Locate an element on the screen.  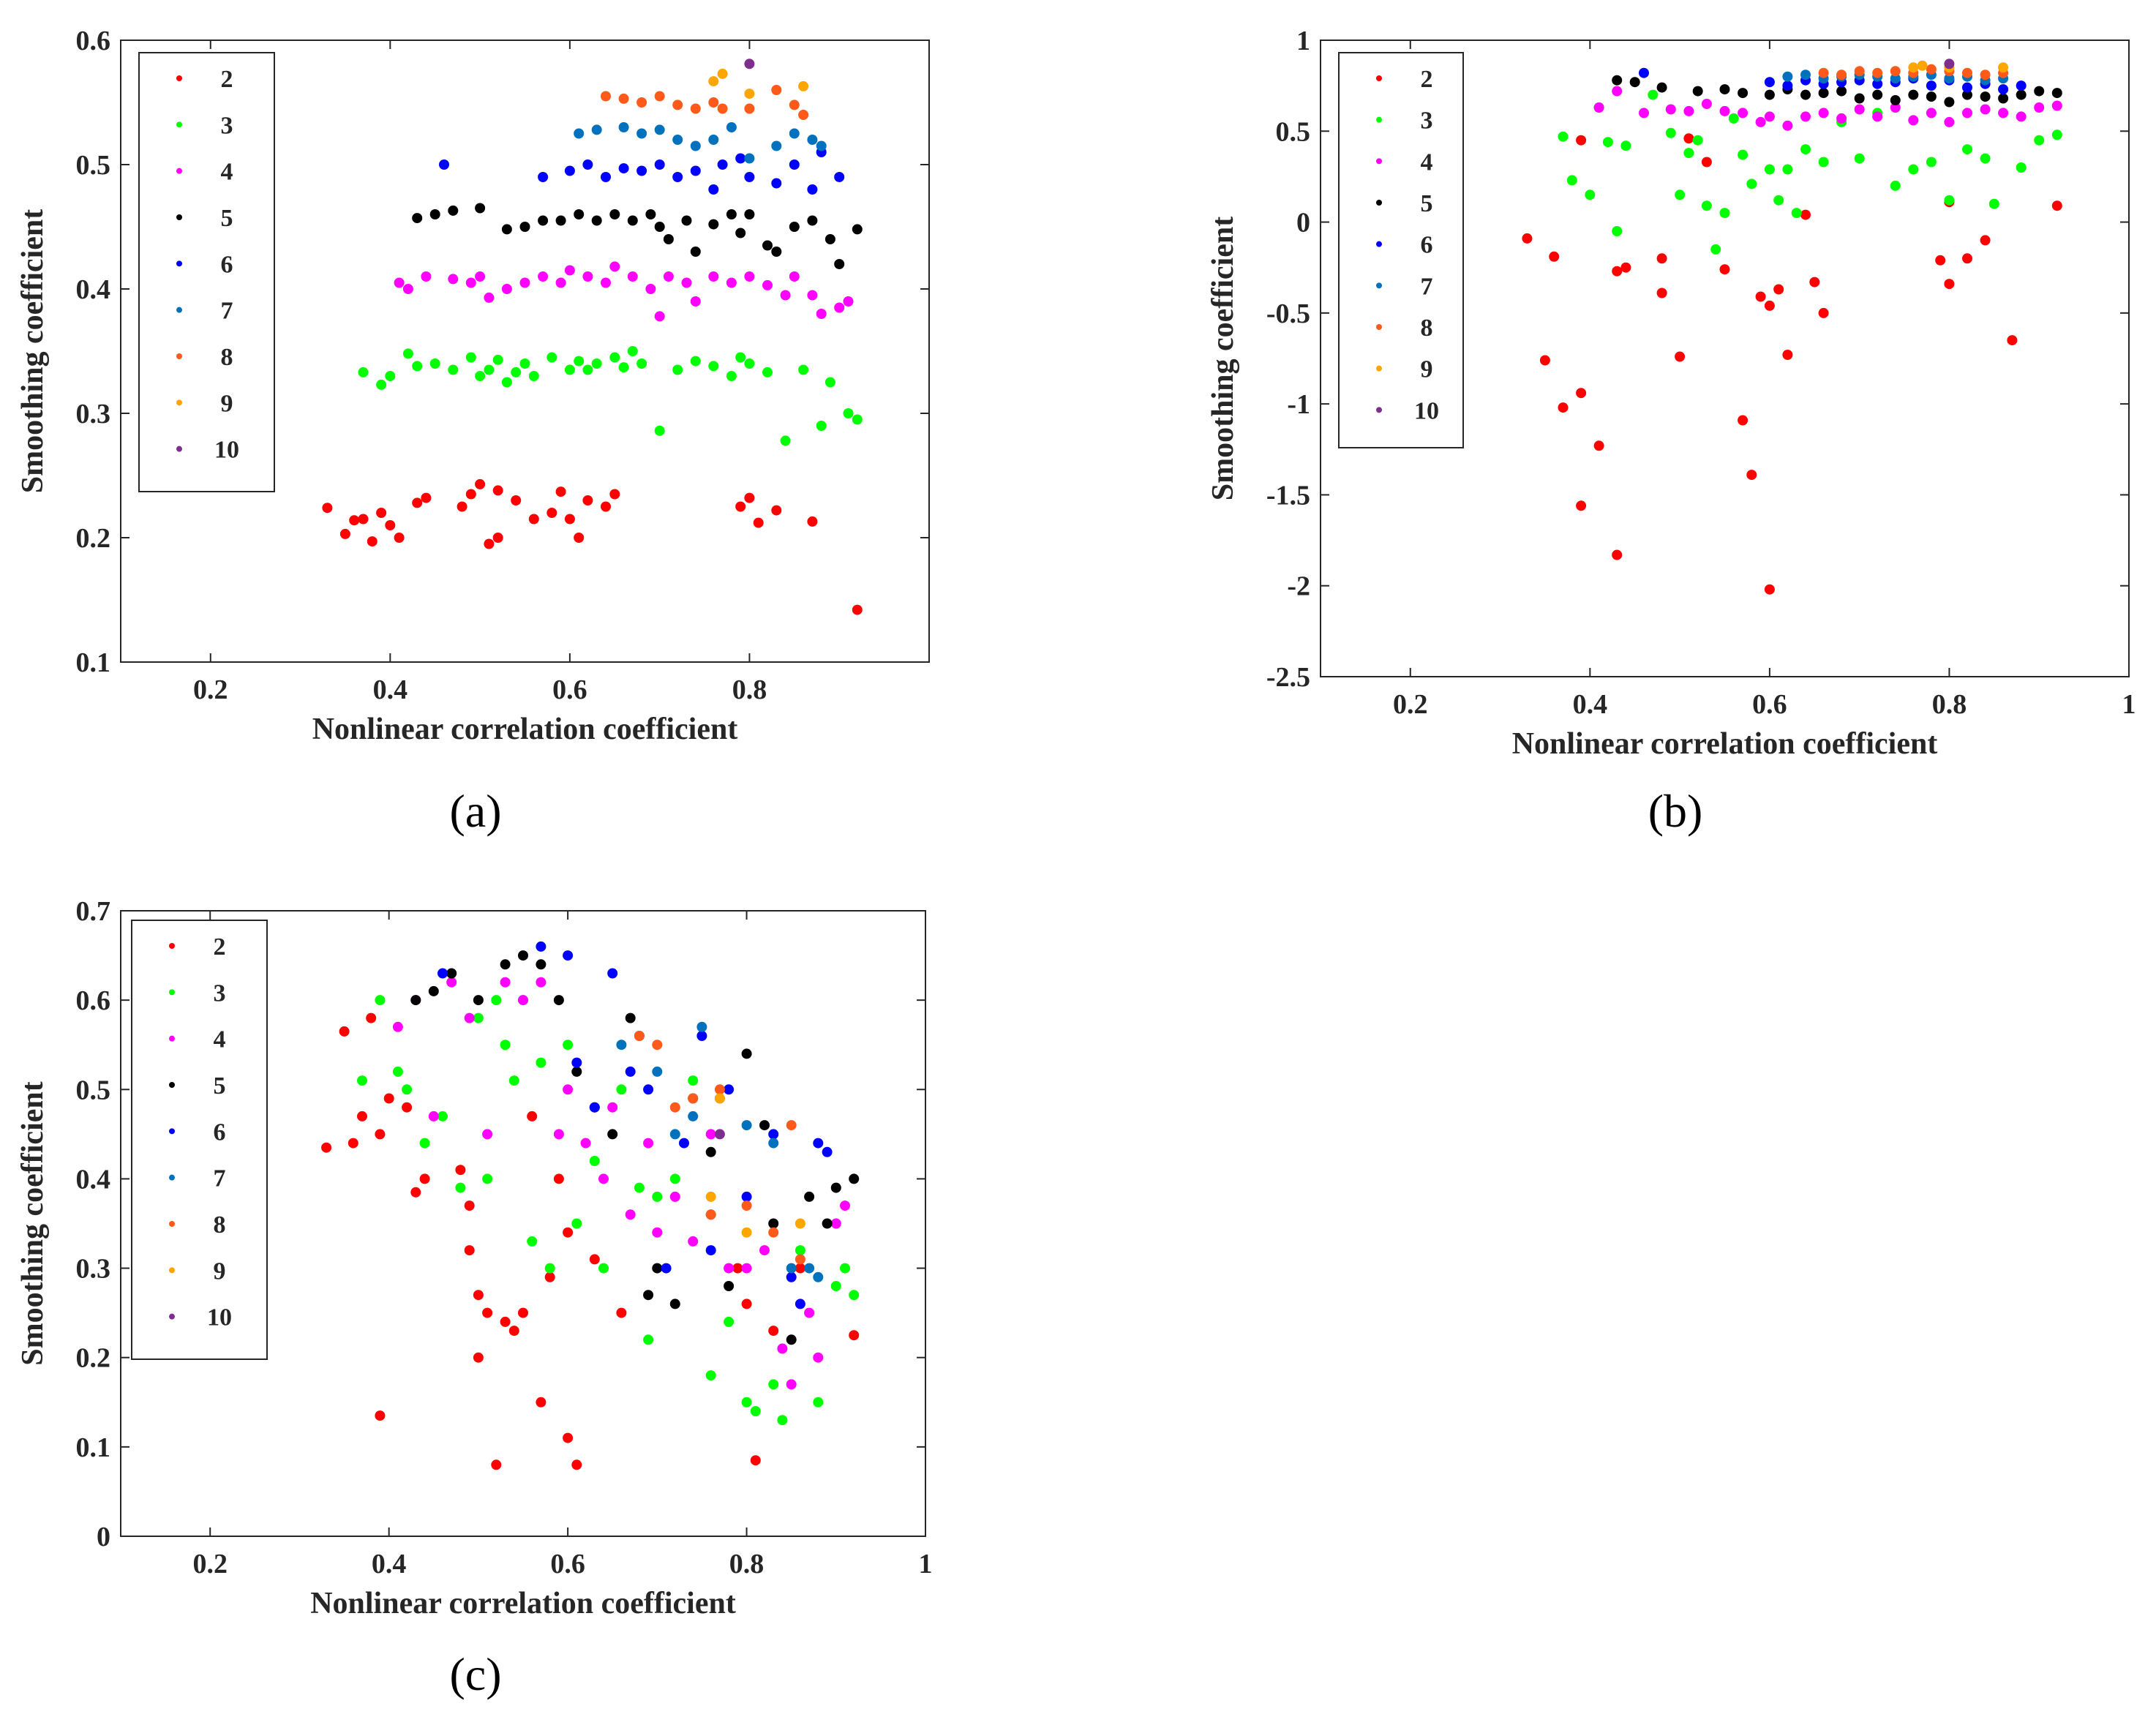
y-tick-label: -1.5 is located at coordinates (1288, 495).